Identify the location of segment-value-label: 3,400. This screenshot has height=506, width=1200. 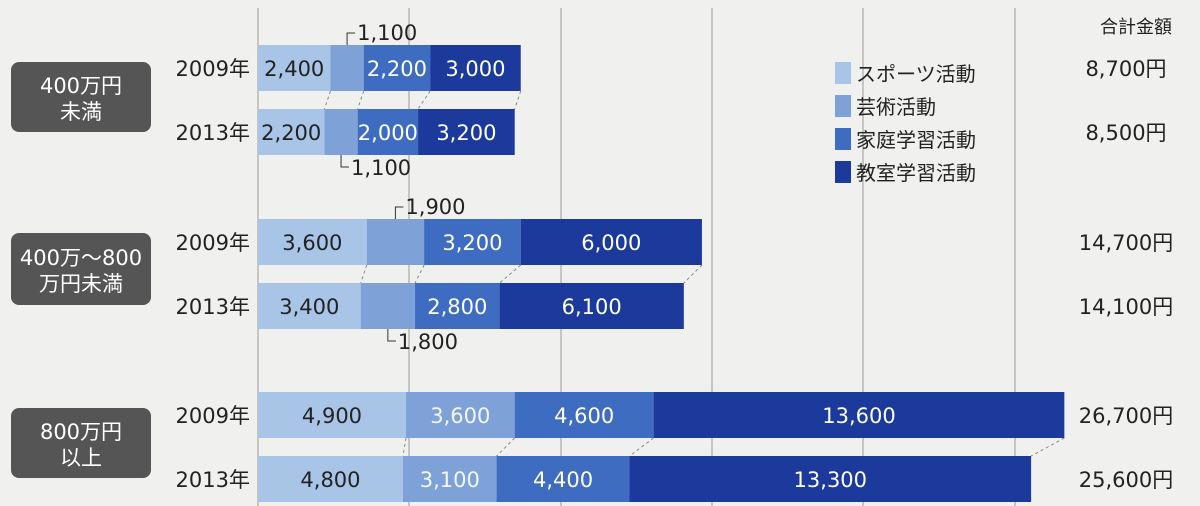
(309, 307).